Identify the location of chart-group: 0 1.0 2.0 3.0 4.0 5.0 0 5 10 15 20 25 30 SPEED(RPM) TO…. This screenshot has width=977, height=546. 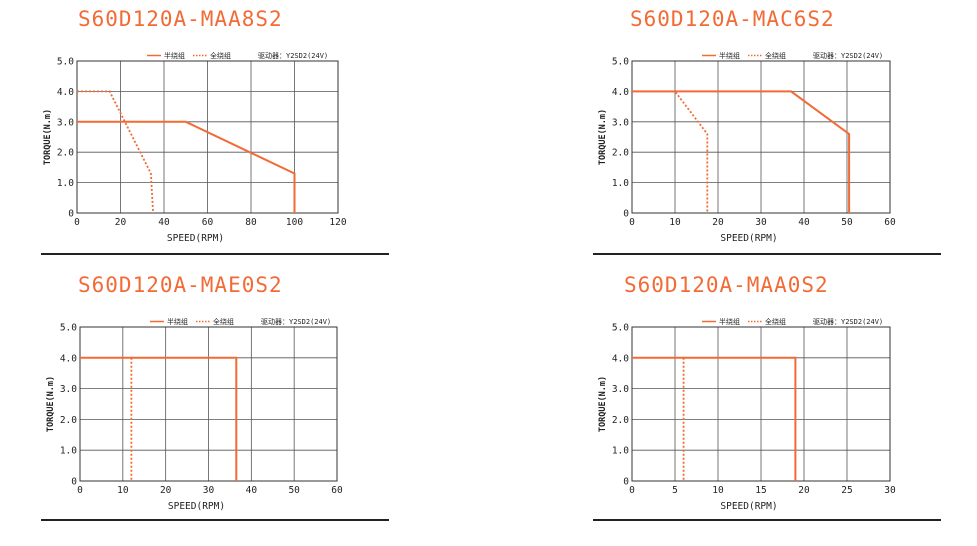
(747, 414).